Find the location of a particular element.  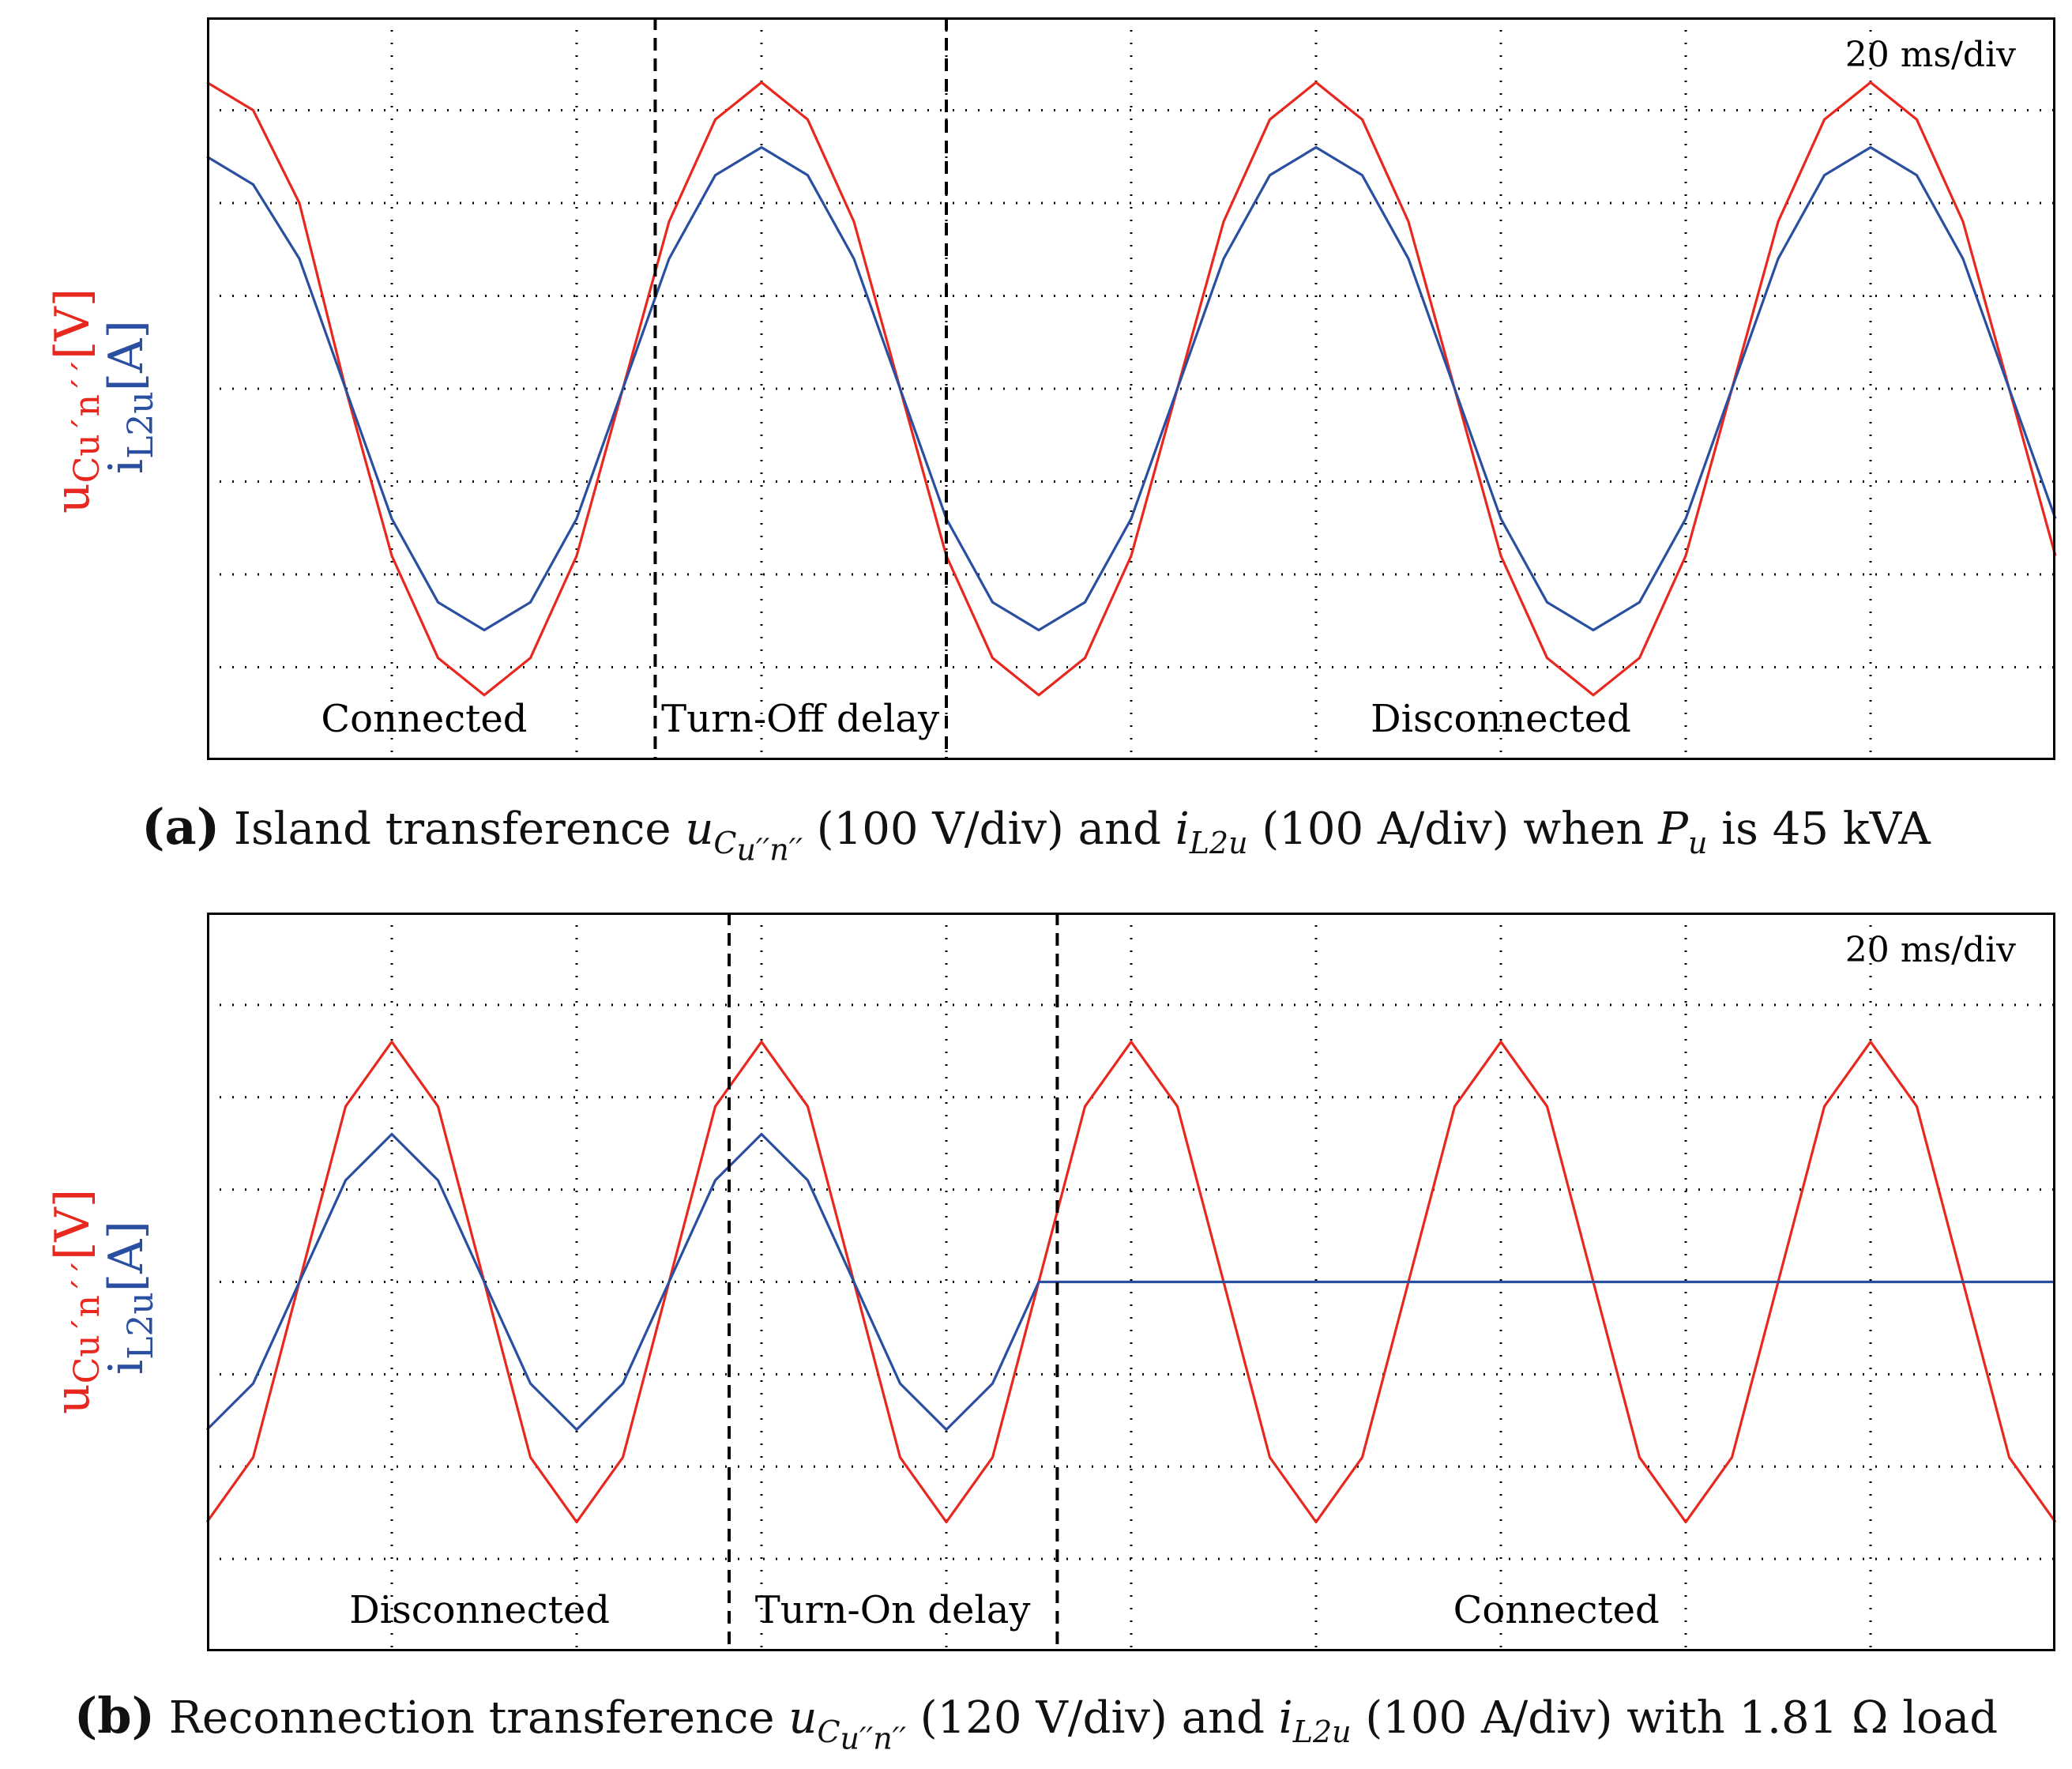

region-label: Turn-Off delay is located at coordinates (800, 719).